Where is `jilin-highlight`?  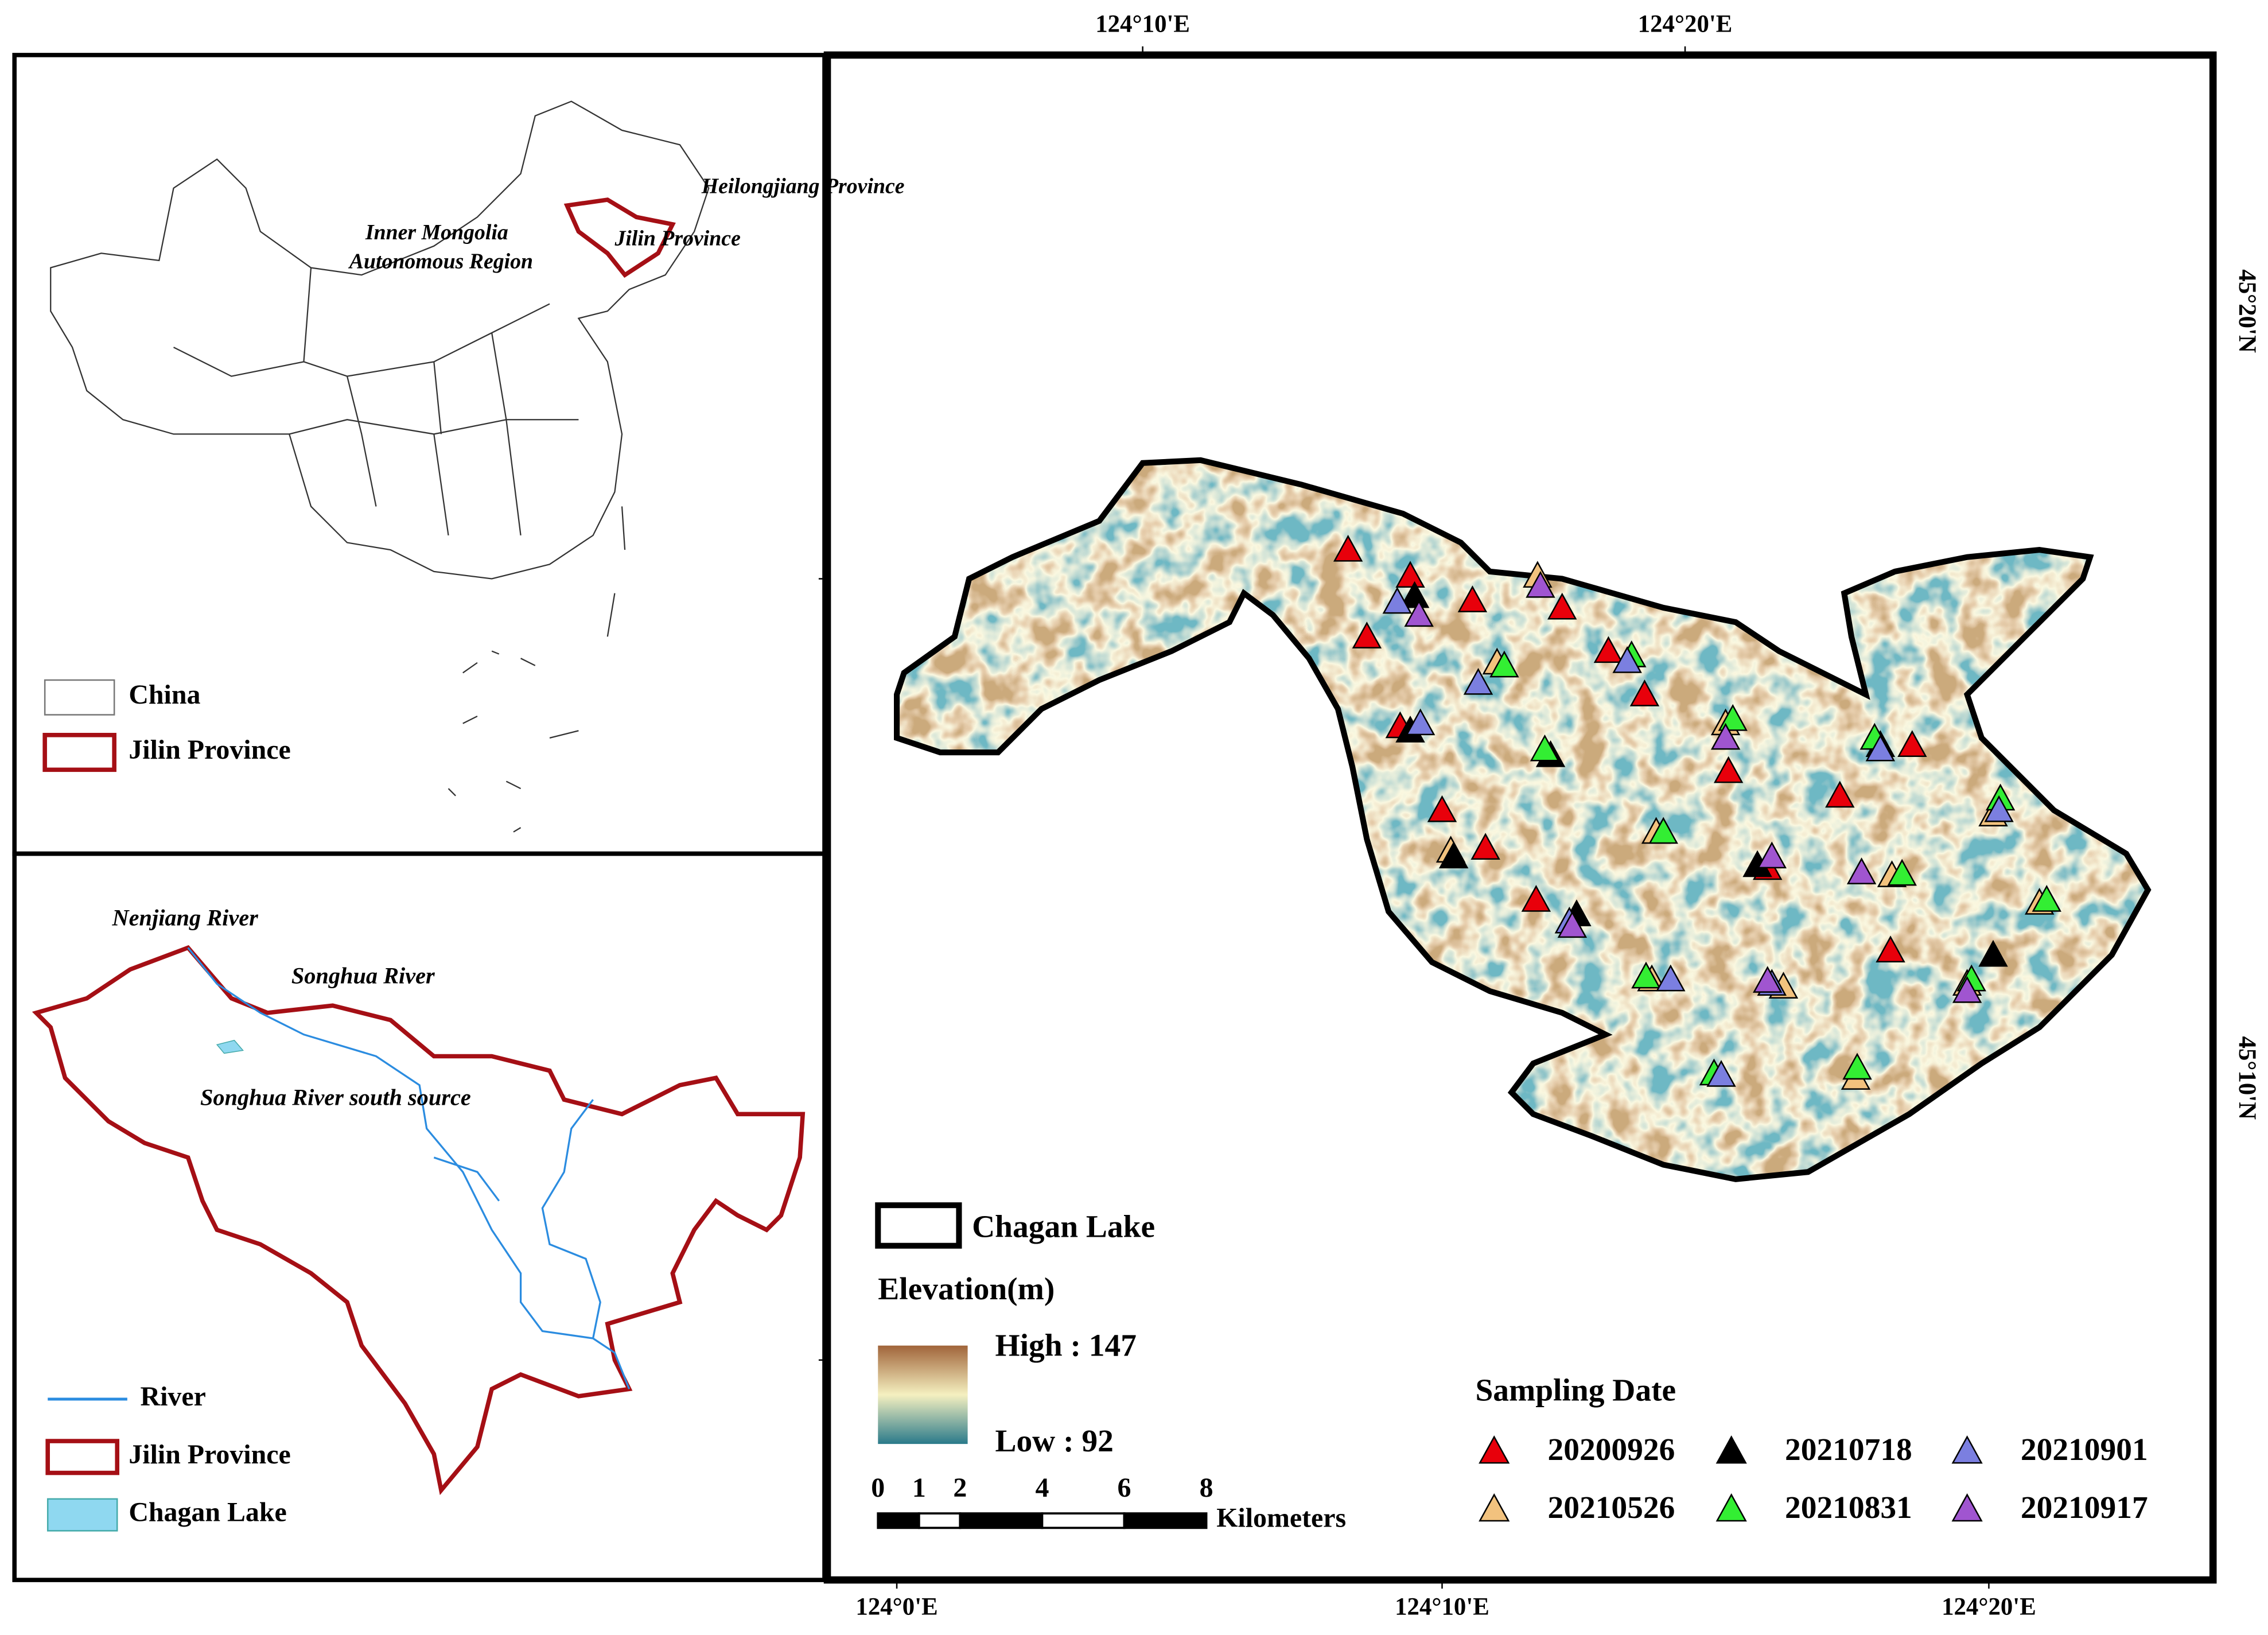
jilin-highlight is located at coordinates (619, 237).